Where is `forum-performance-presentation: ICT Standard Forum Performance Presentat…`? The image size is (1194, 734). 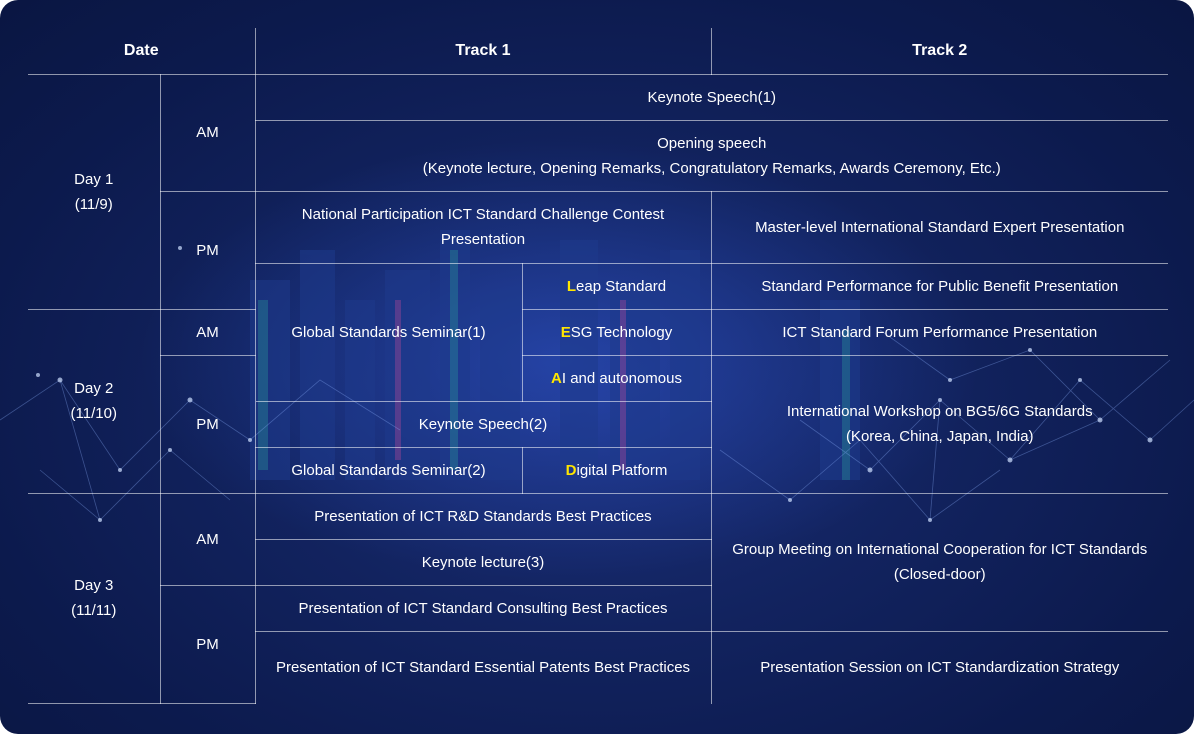
forum-performance-presentation: ICT Standard Forum Performance Presentat… is located at coordinates (939, 332).